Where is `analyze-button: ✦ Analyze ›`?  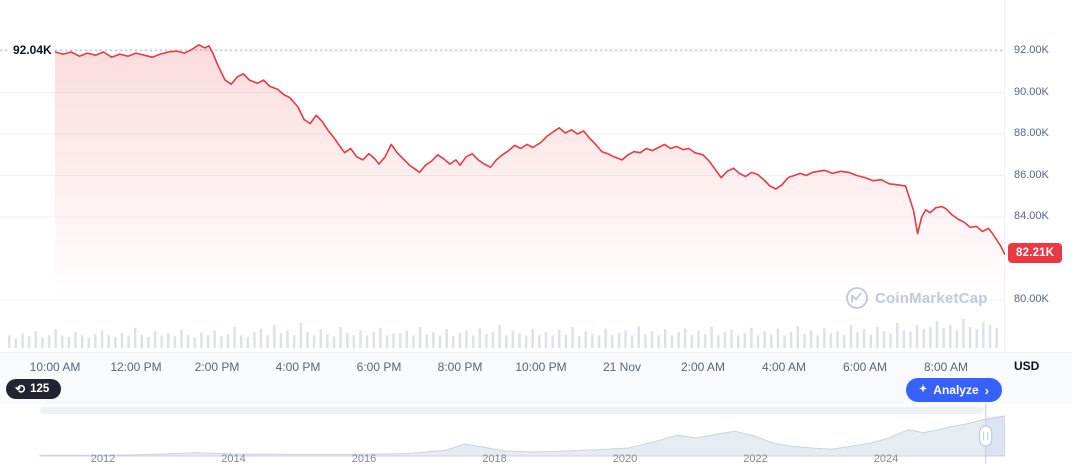 analyze-button: ✦ Analyze › is located at coordinates (953, 390).